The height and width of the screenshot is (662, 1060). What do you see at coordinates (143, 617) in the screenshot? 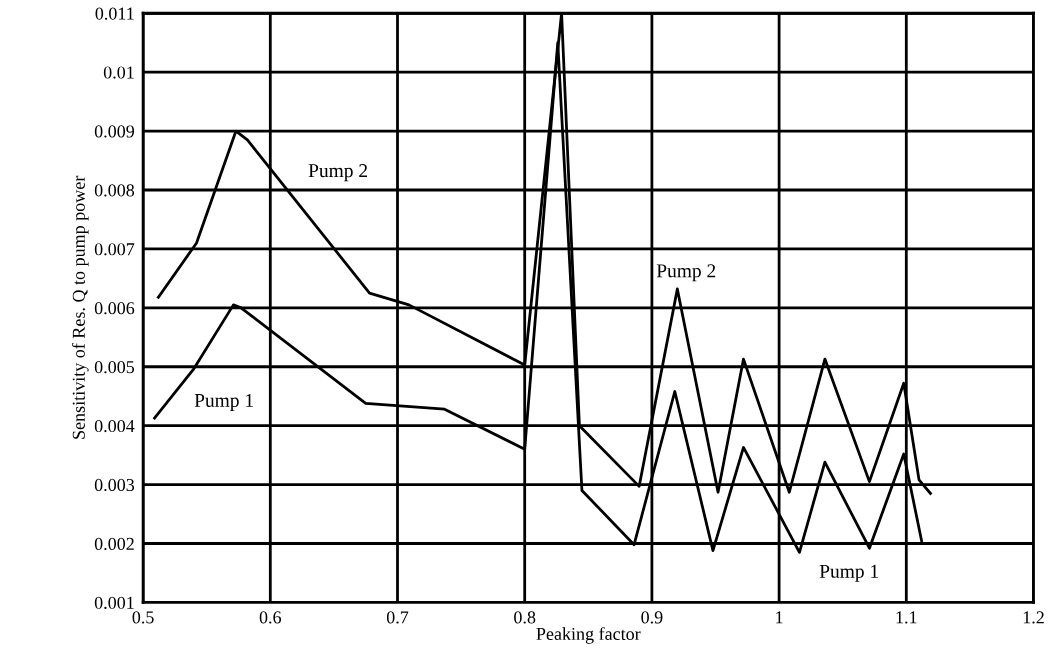
I see `x-tick-label: 0.5` at bounding box center [143, 617].